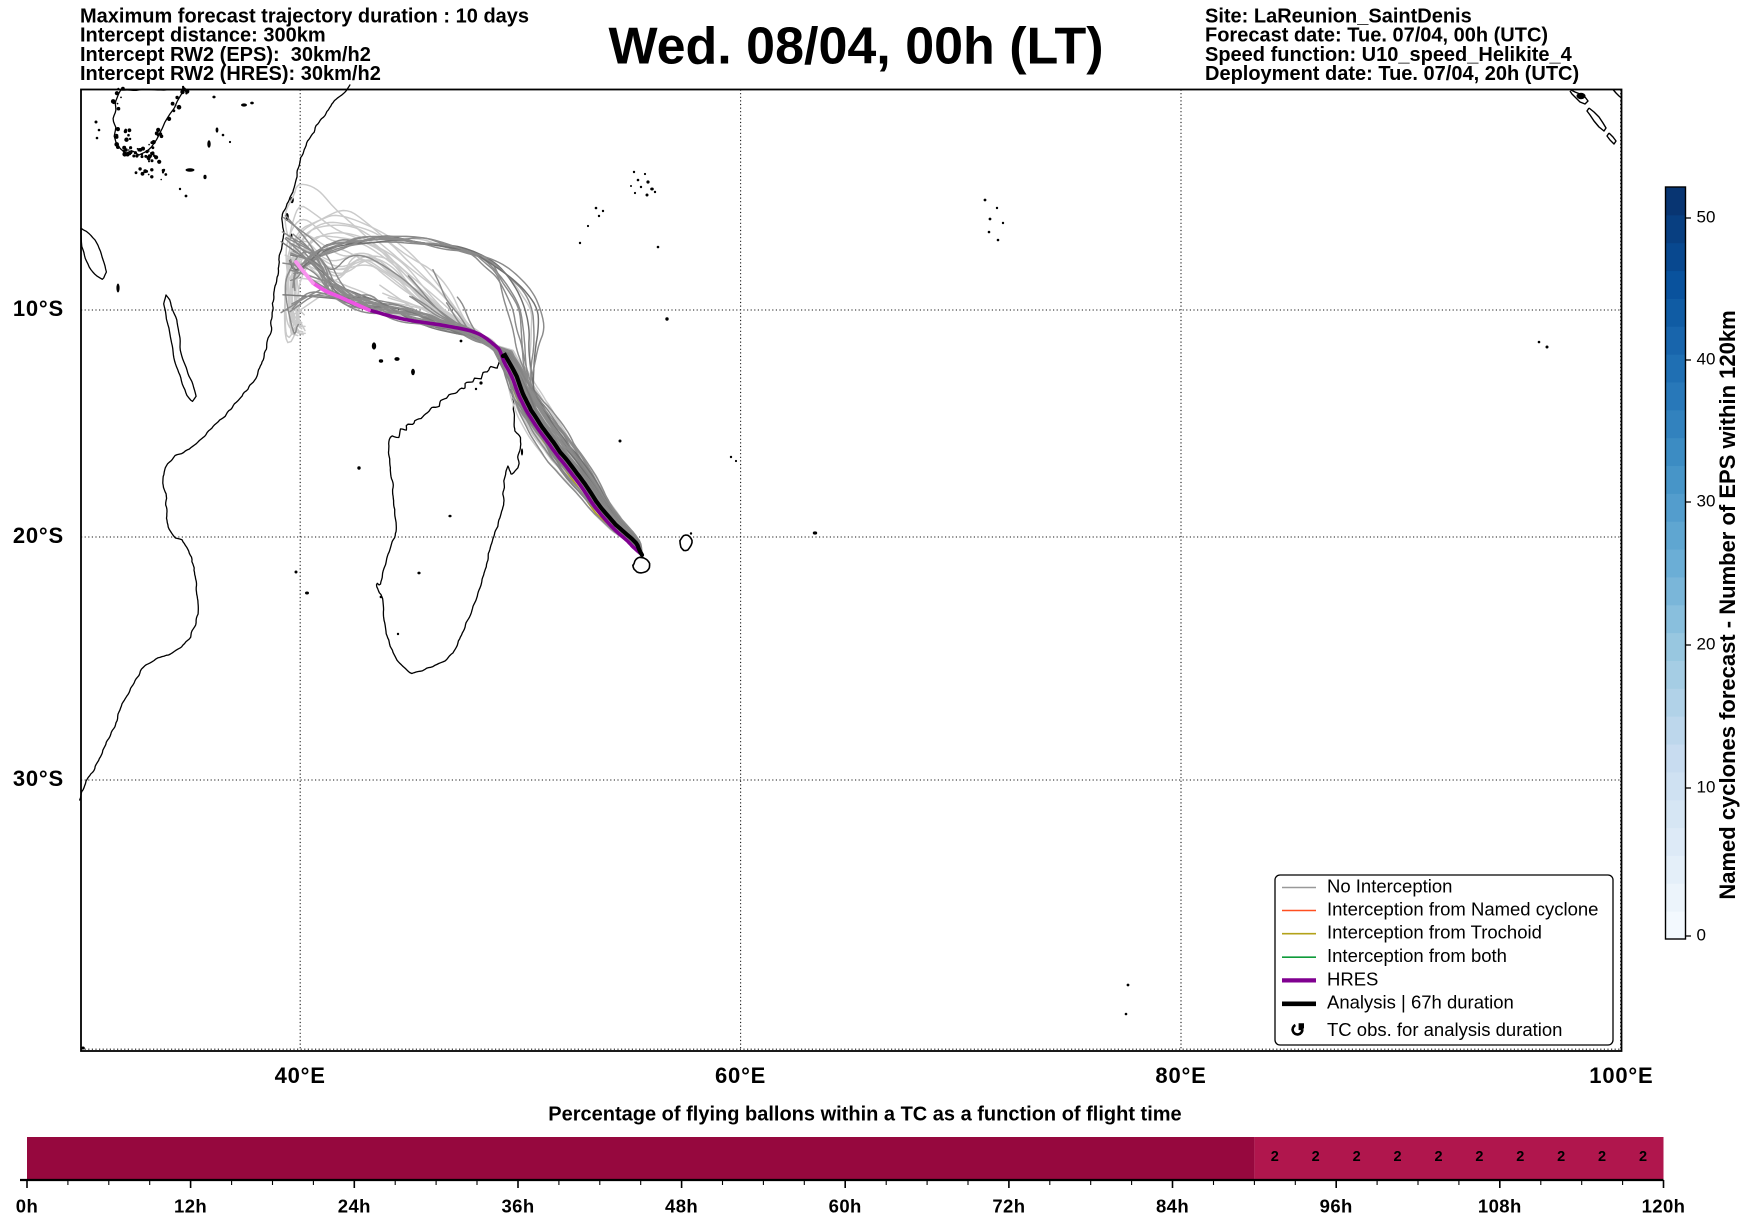 The image size is (1752, 1213). I want to click on svg-text: HRES, so click(1352, 978).